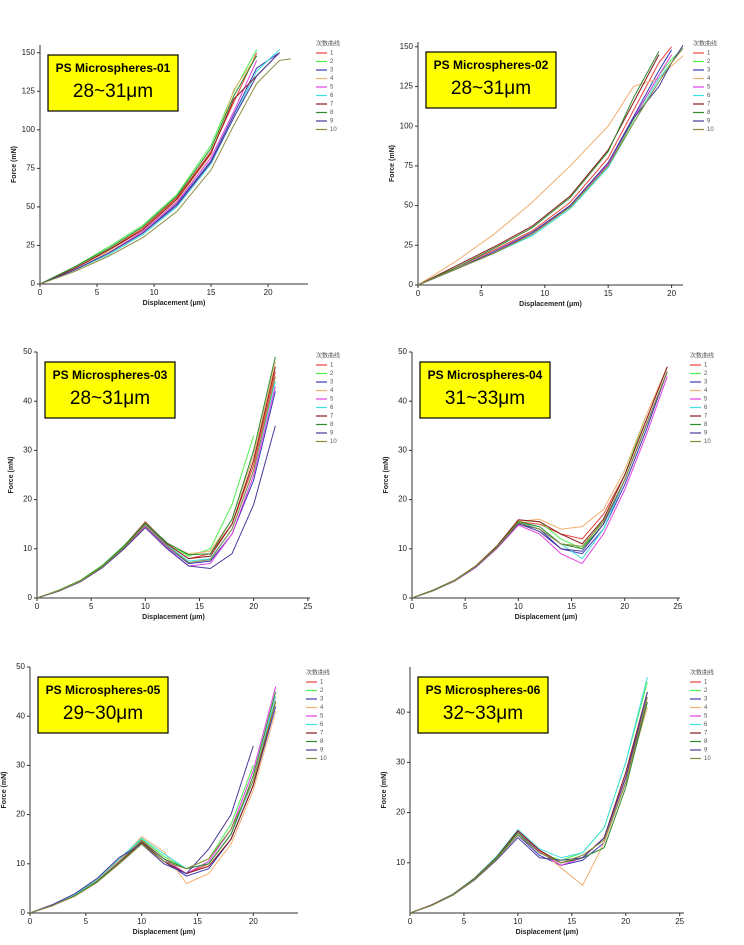  I want to click on label-box-title: PS Microspheres-06, so click(483, 690).